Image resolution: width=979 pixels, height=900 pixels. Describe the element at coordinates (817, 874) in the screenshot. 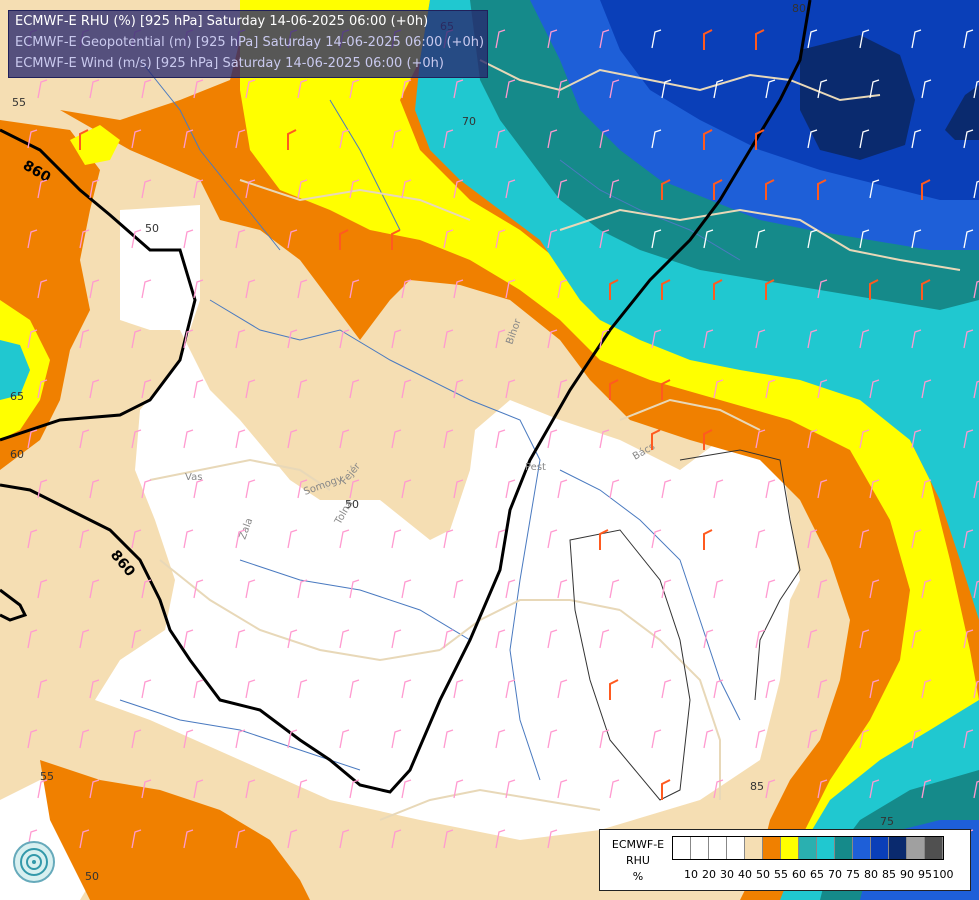

I see `legend-tick-label: 65` at that location.